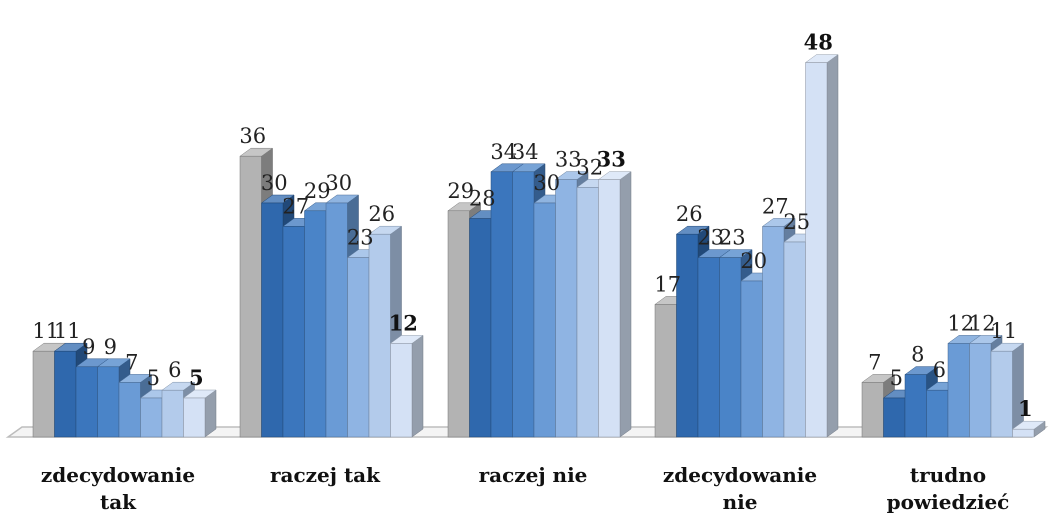  I want to click on category-label: zdecydowanie tak, so click(118, 488).